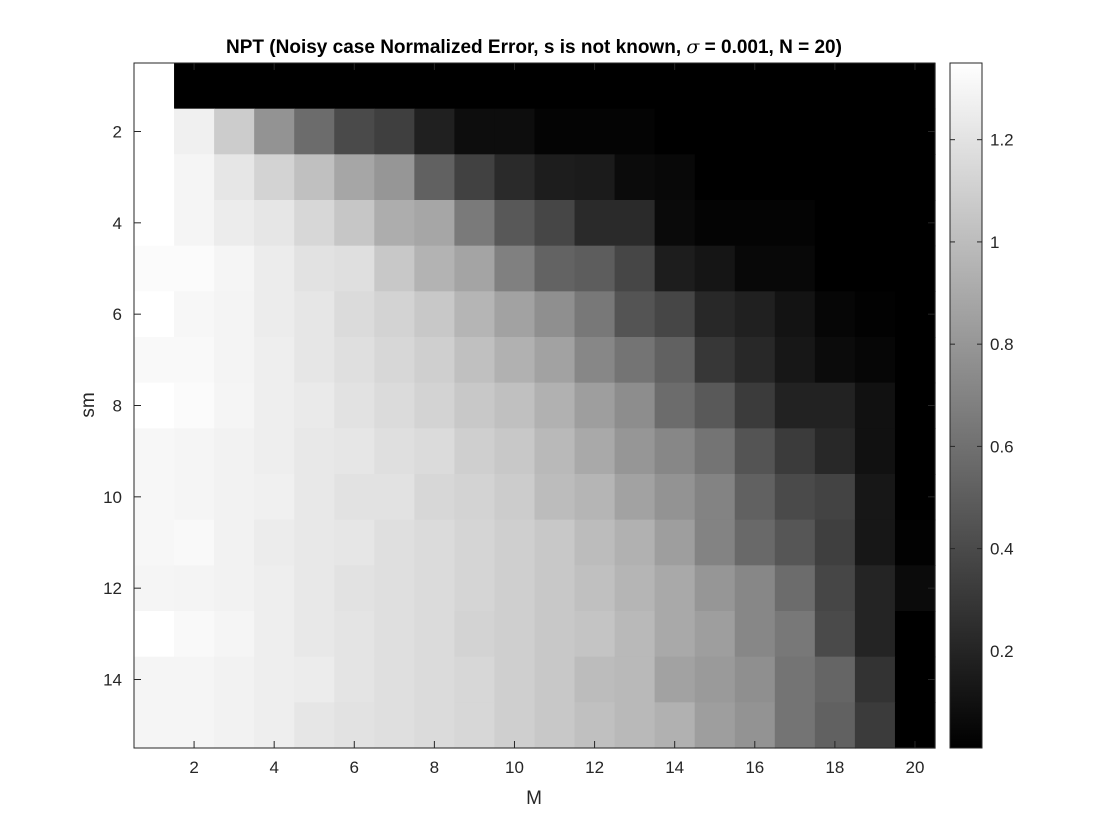 This screenshot has width=1120, height=840. Describe the element at coordinates (112, 680) in the screenshot. I see `y-tick-label: 14` at that location.